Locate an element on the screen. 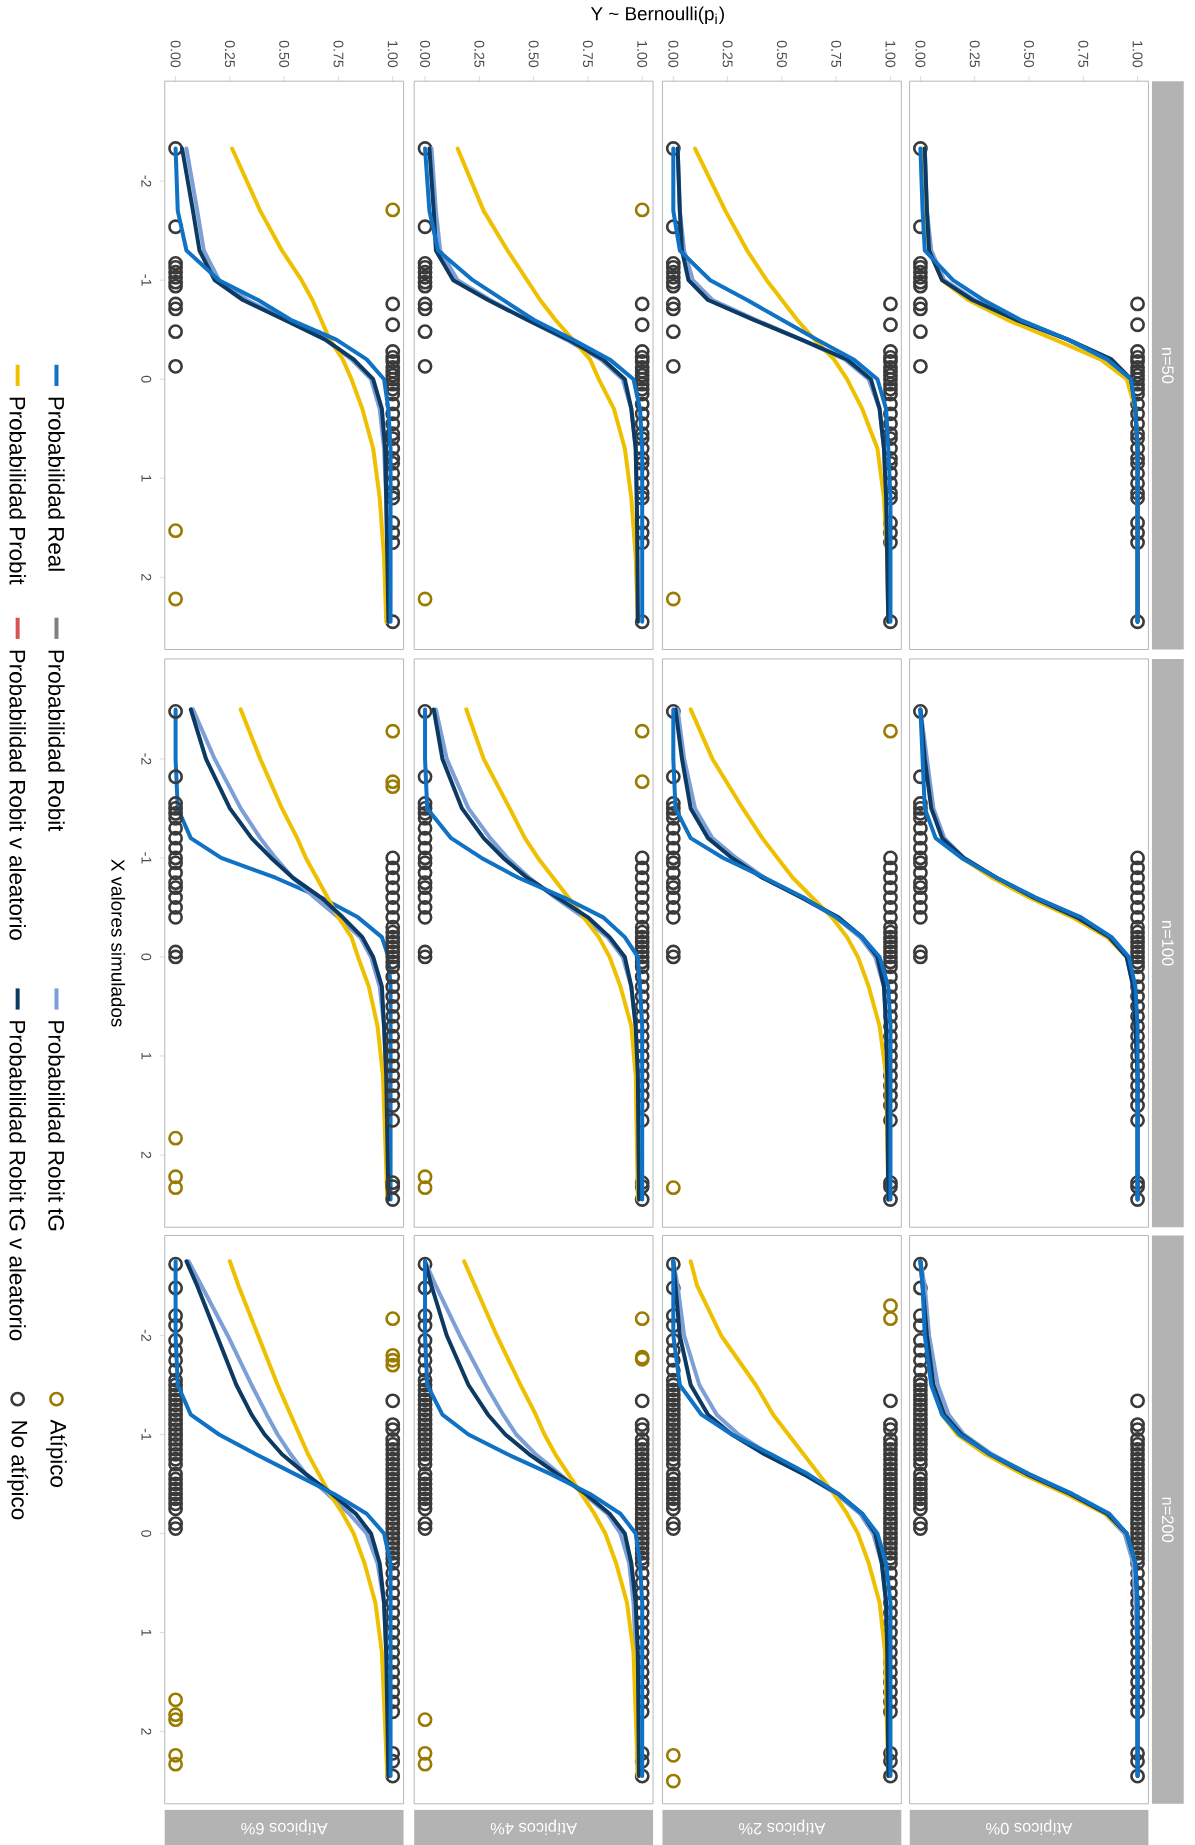 This screenshot has height=1845, width=1195. legend-label: Probabilidad Robit is located at coordinates (56, 741).